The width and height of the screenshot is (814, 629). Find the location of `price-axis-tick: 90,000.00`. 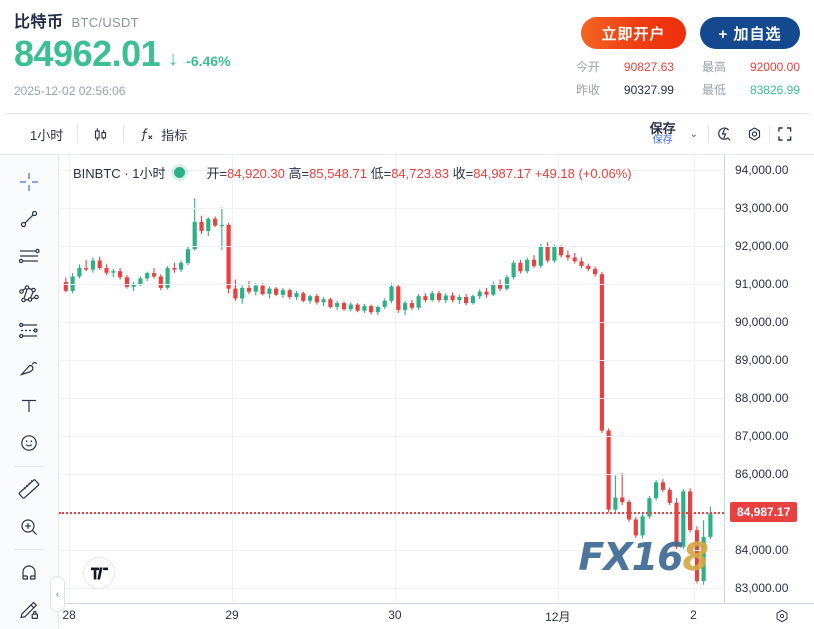

price-axis-tick: 90,000.00 is located at coordinates (762, 322).